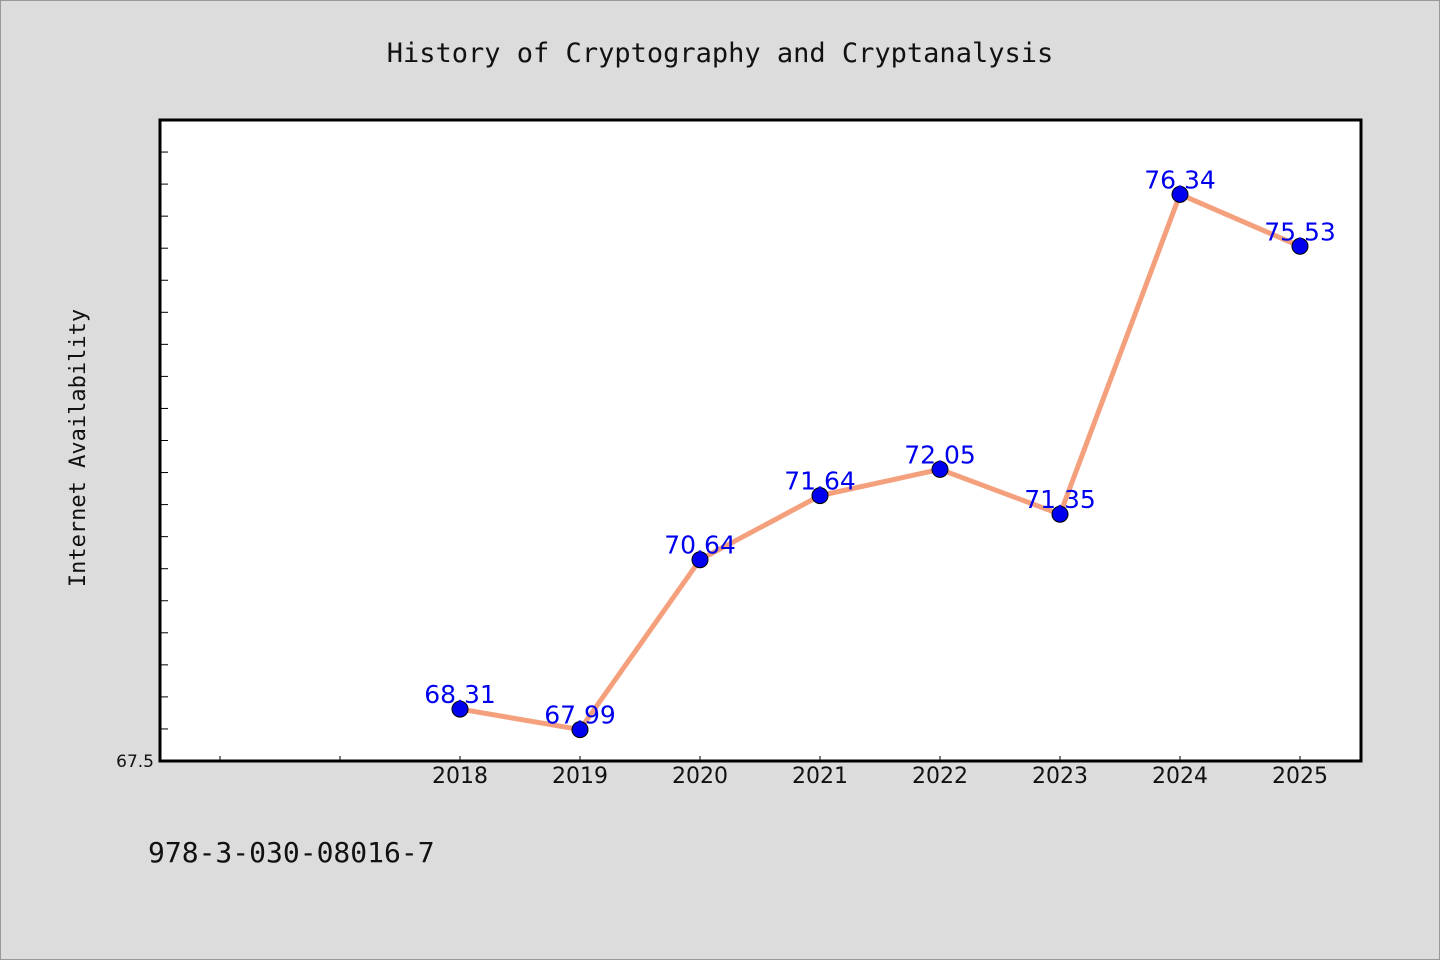 Image resolution: width=1440 pixels, height=960 pixels. Describe the element at coordinates (940, 454) in the screenshot. I see `data-label: 72.05` at that location.